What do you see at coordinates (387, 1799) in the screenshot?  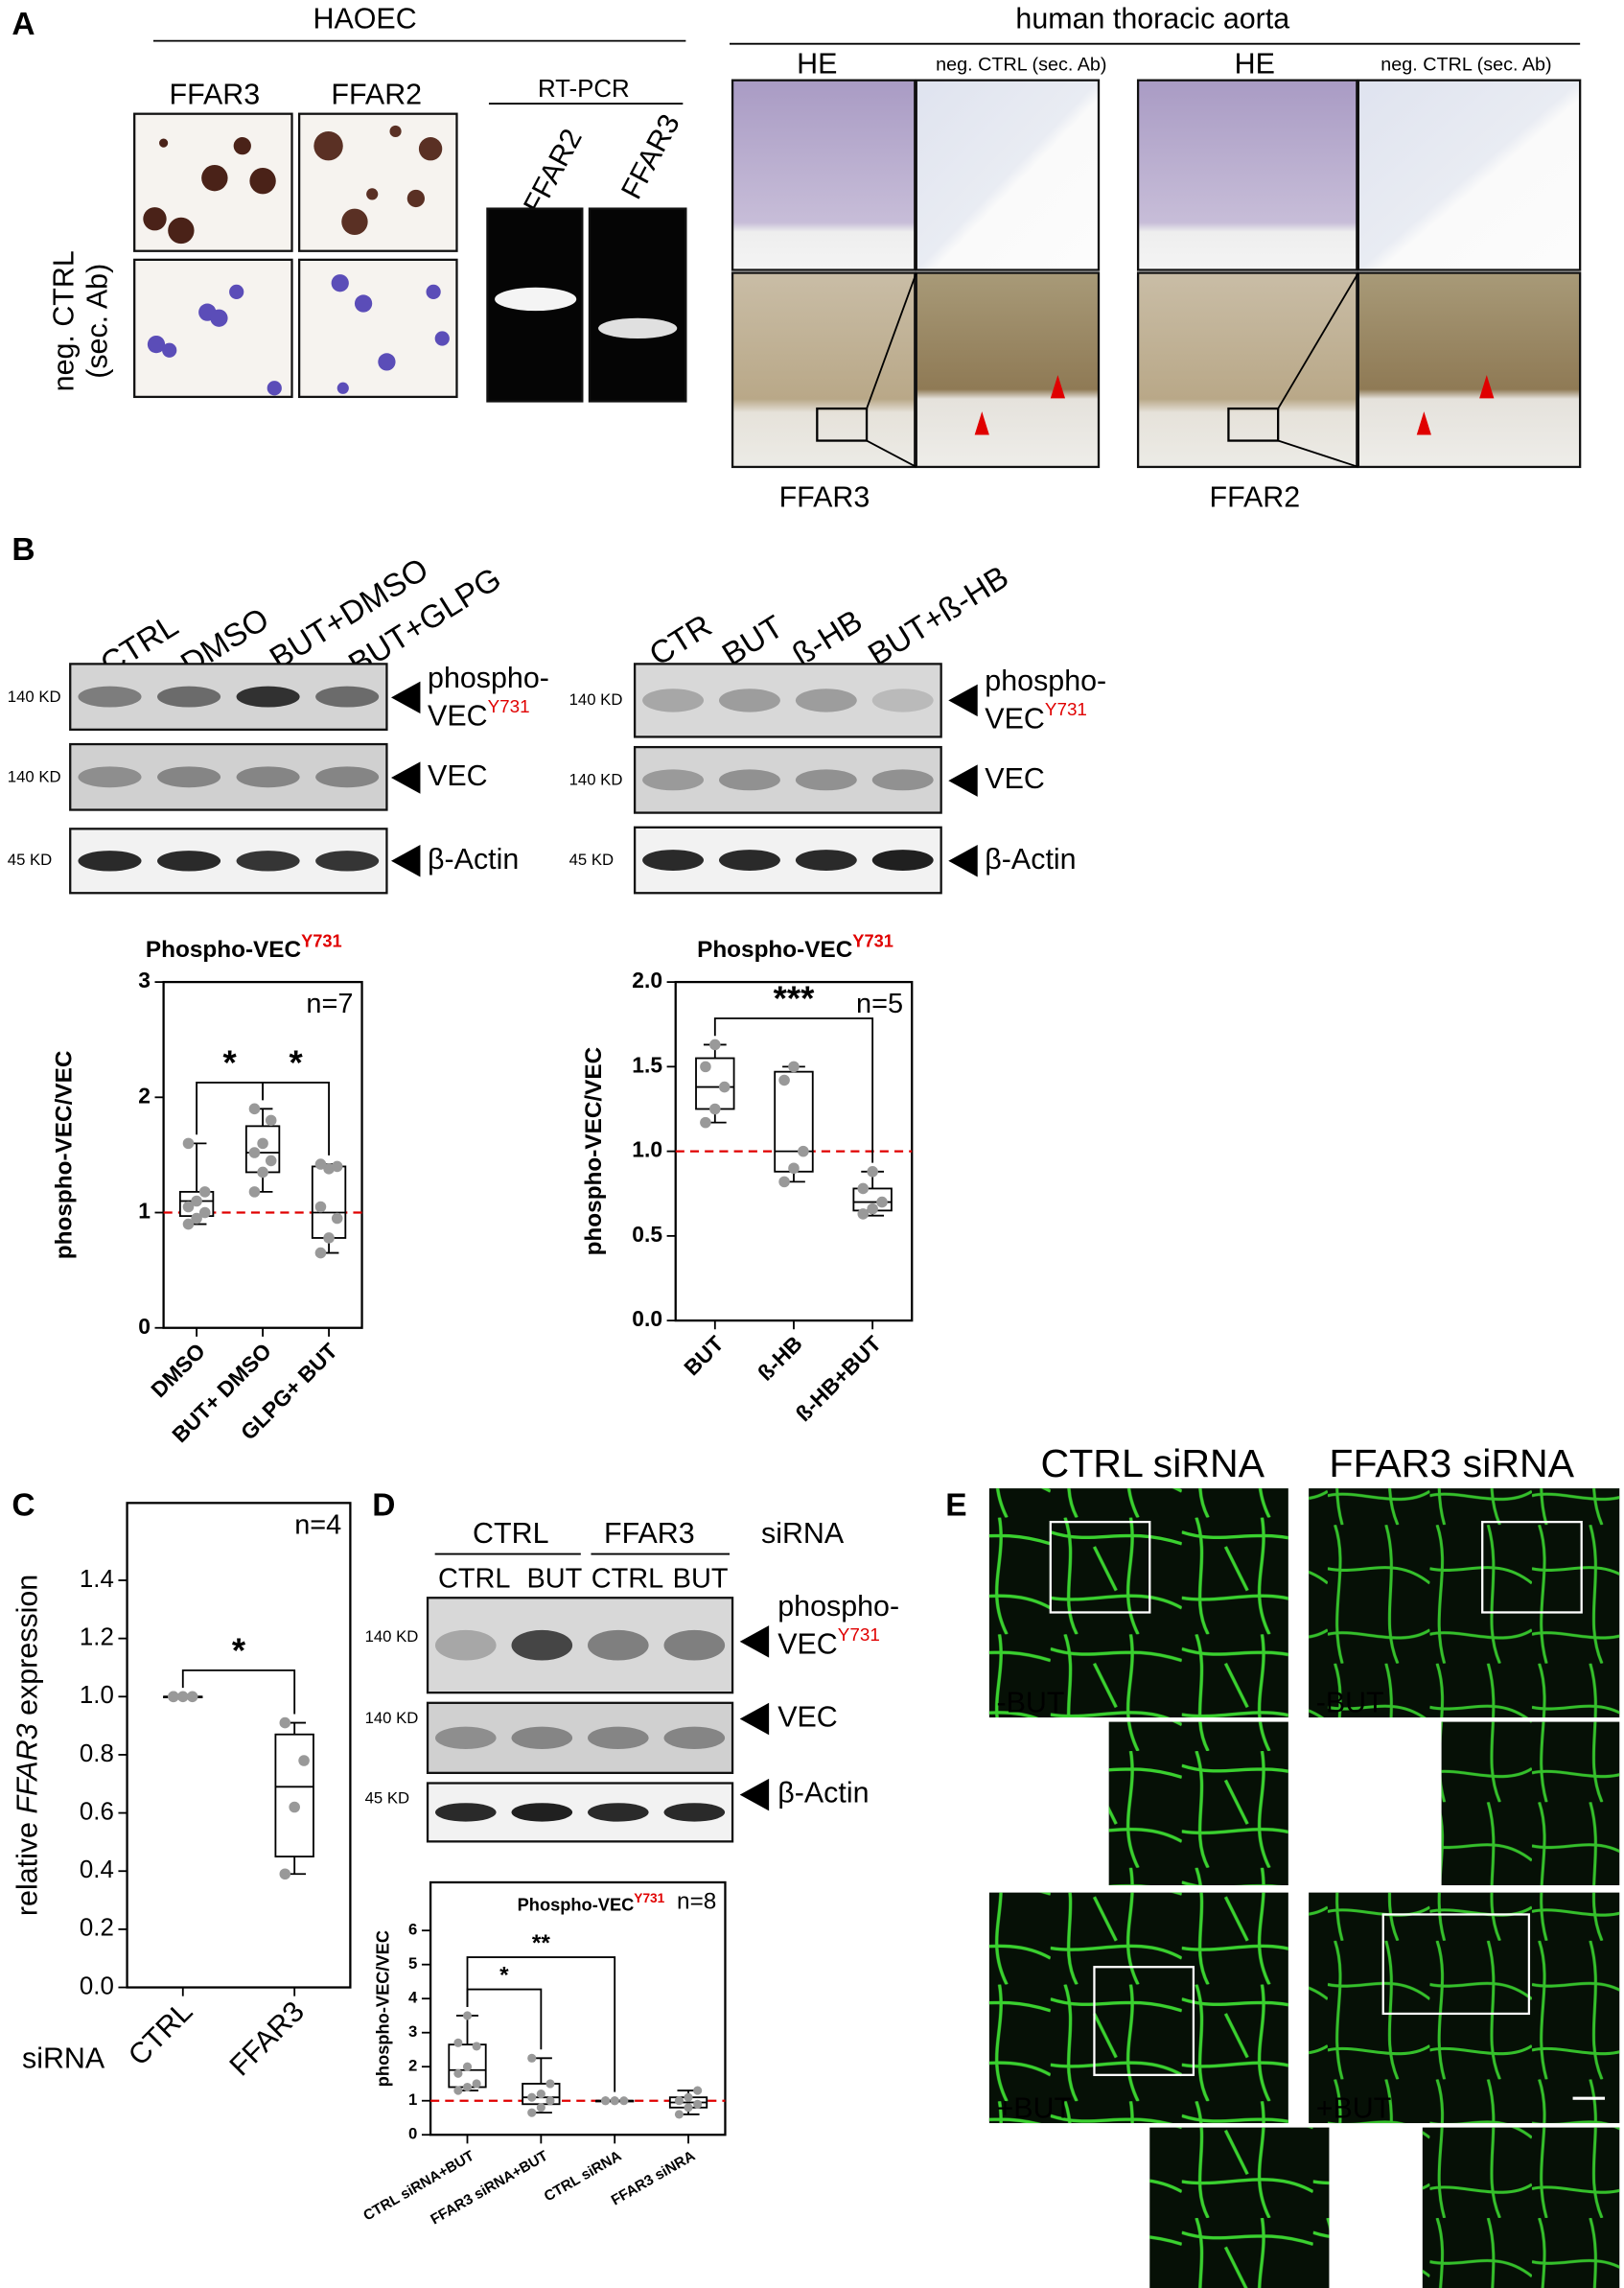 I see `label: 45 KD` at bounding box center [387, 1799].